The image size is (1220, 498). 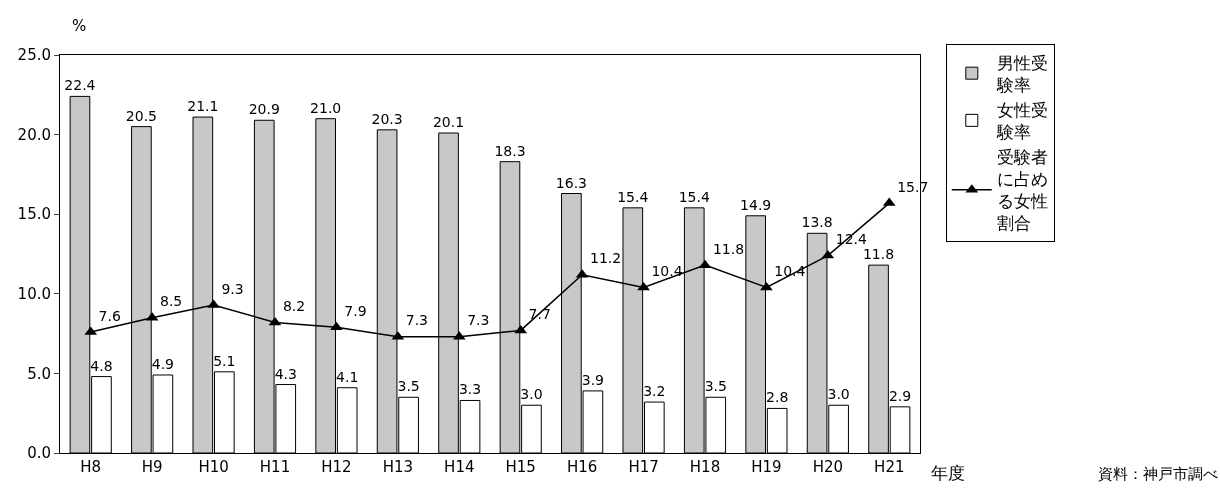 I want to click on data-label: 5.1, so click(x=224, y=360).